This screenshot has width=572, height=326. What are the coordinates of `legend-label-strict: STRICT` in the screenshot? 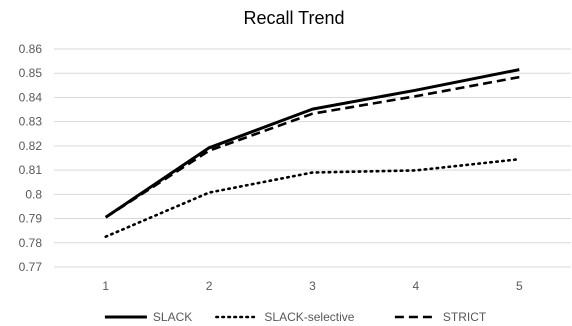 It's located at (465, 317).